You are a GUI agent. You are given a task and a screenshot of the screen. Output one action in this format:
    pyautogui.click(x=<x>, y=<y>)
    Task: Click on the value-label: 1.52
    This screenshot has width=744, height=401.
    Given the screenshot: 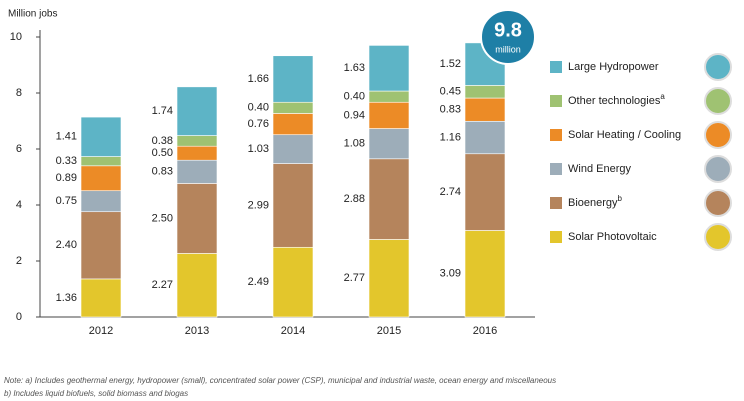 What is the action you would take?
    pyautogui.click(x=450, y=64)
    